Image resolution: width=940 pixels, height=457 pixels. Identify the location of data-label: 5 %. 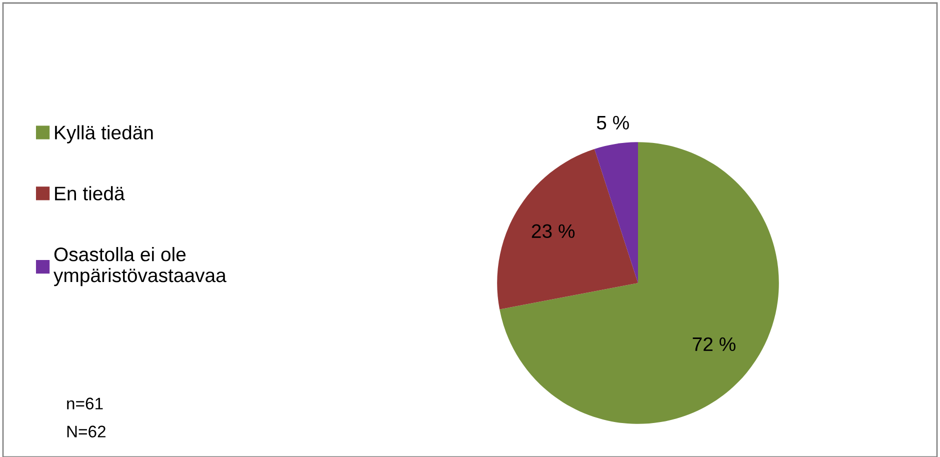
(612, 123).